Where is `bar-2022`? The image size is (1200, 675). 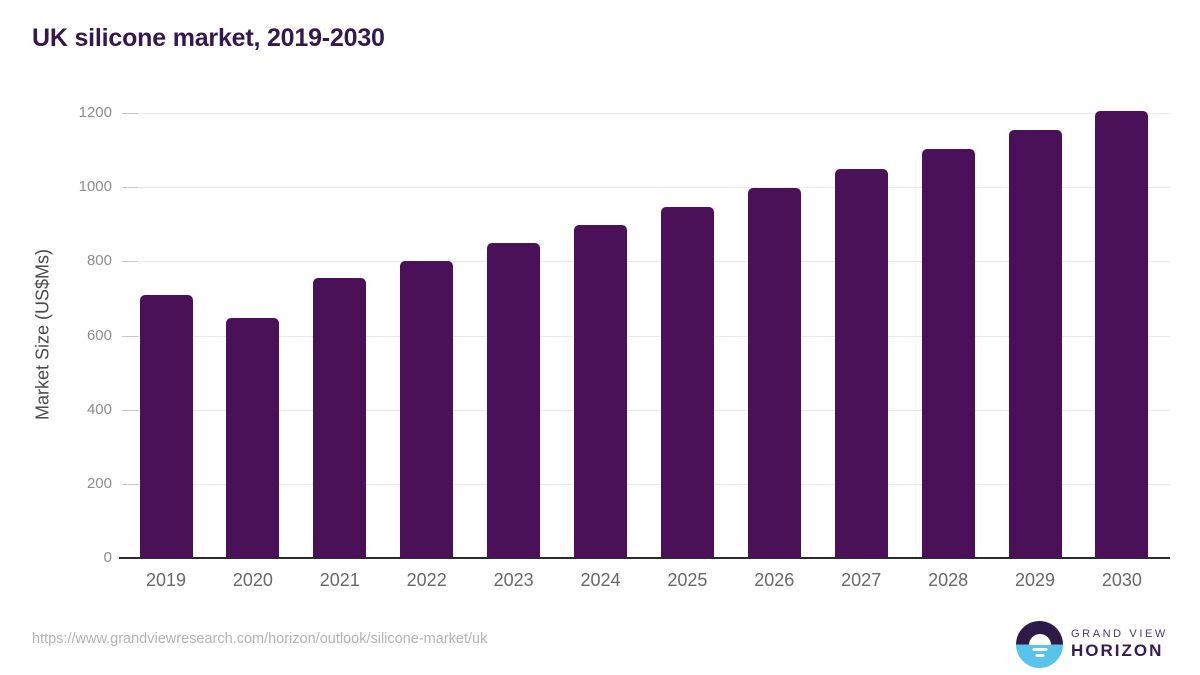 bar-2022 is located at coordinates (427, 409).